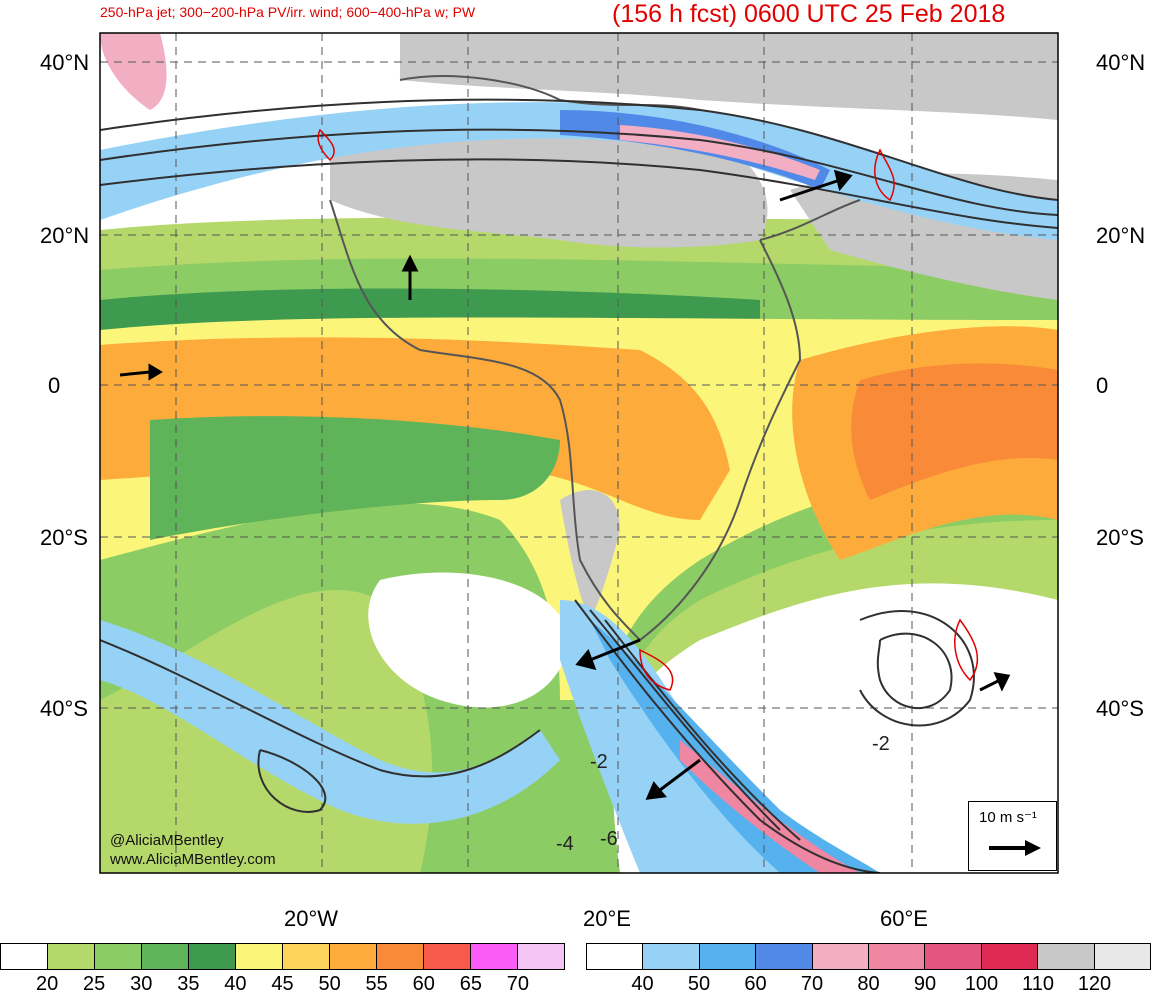  Describe the element at coordinates (1120, 537) in the screenshot. I see `lat-label-right: 20°S` at that location.